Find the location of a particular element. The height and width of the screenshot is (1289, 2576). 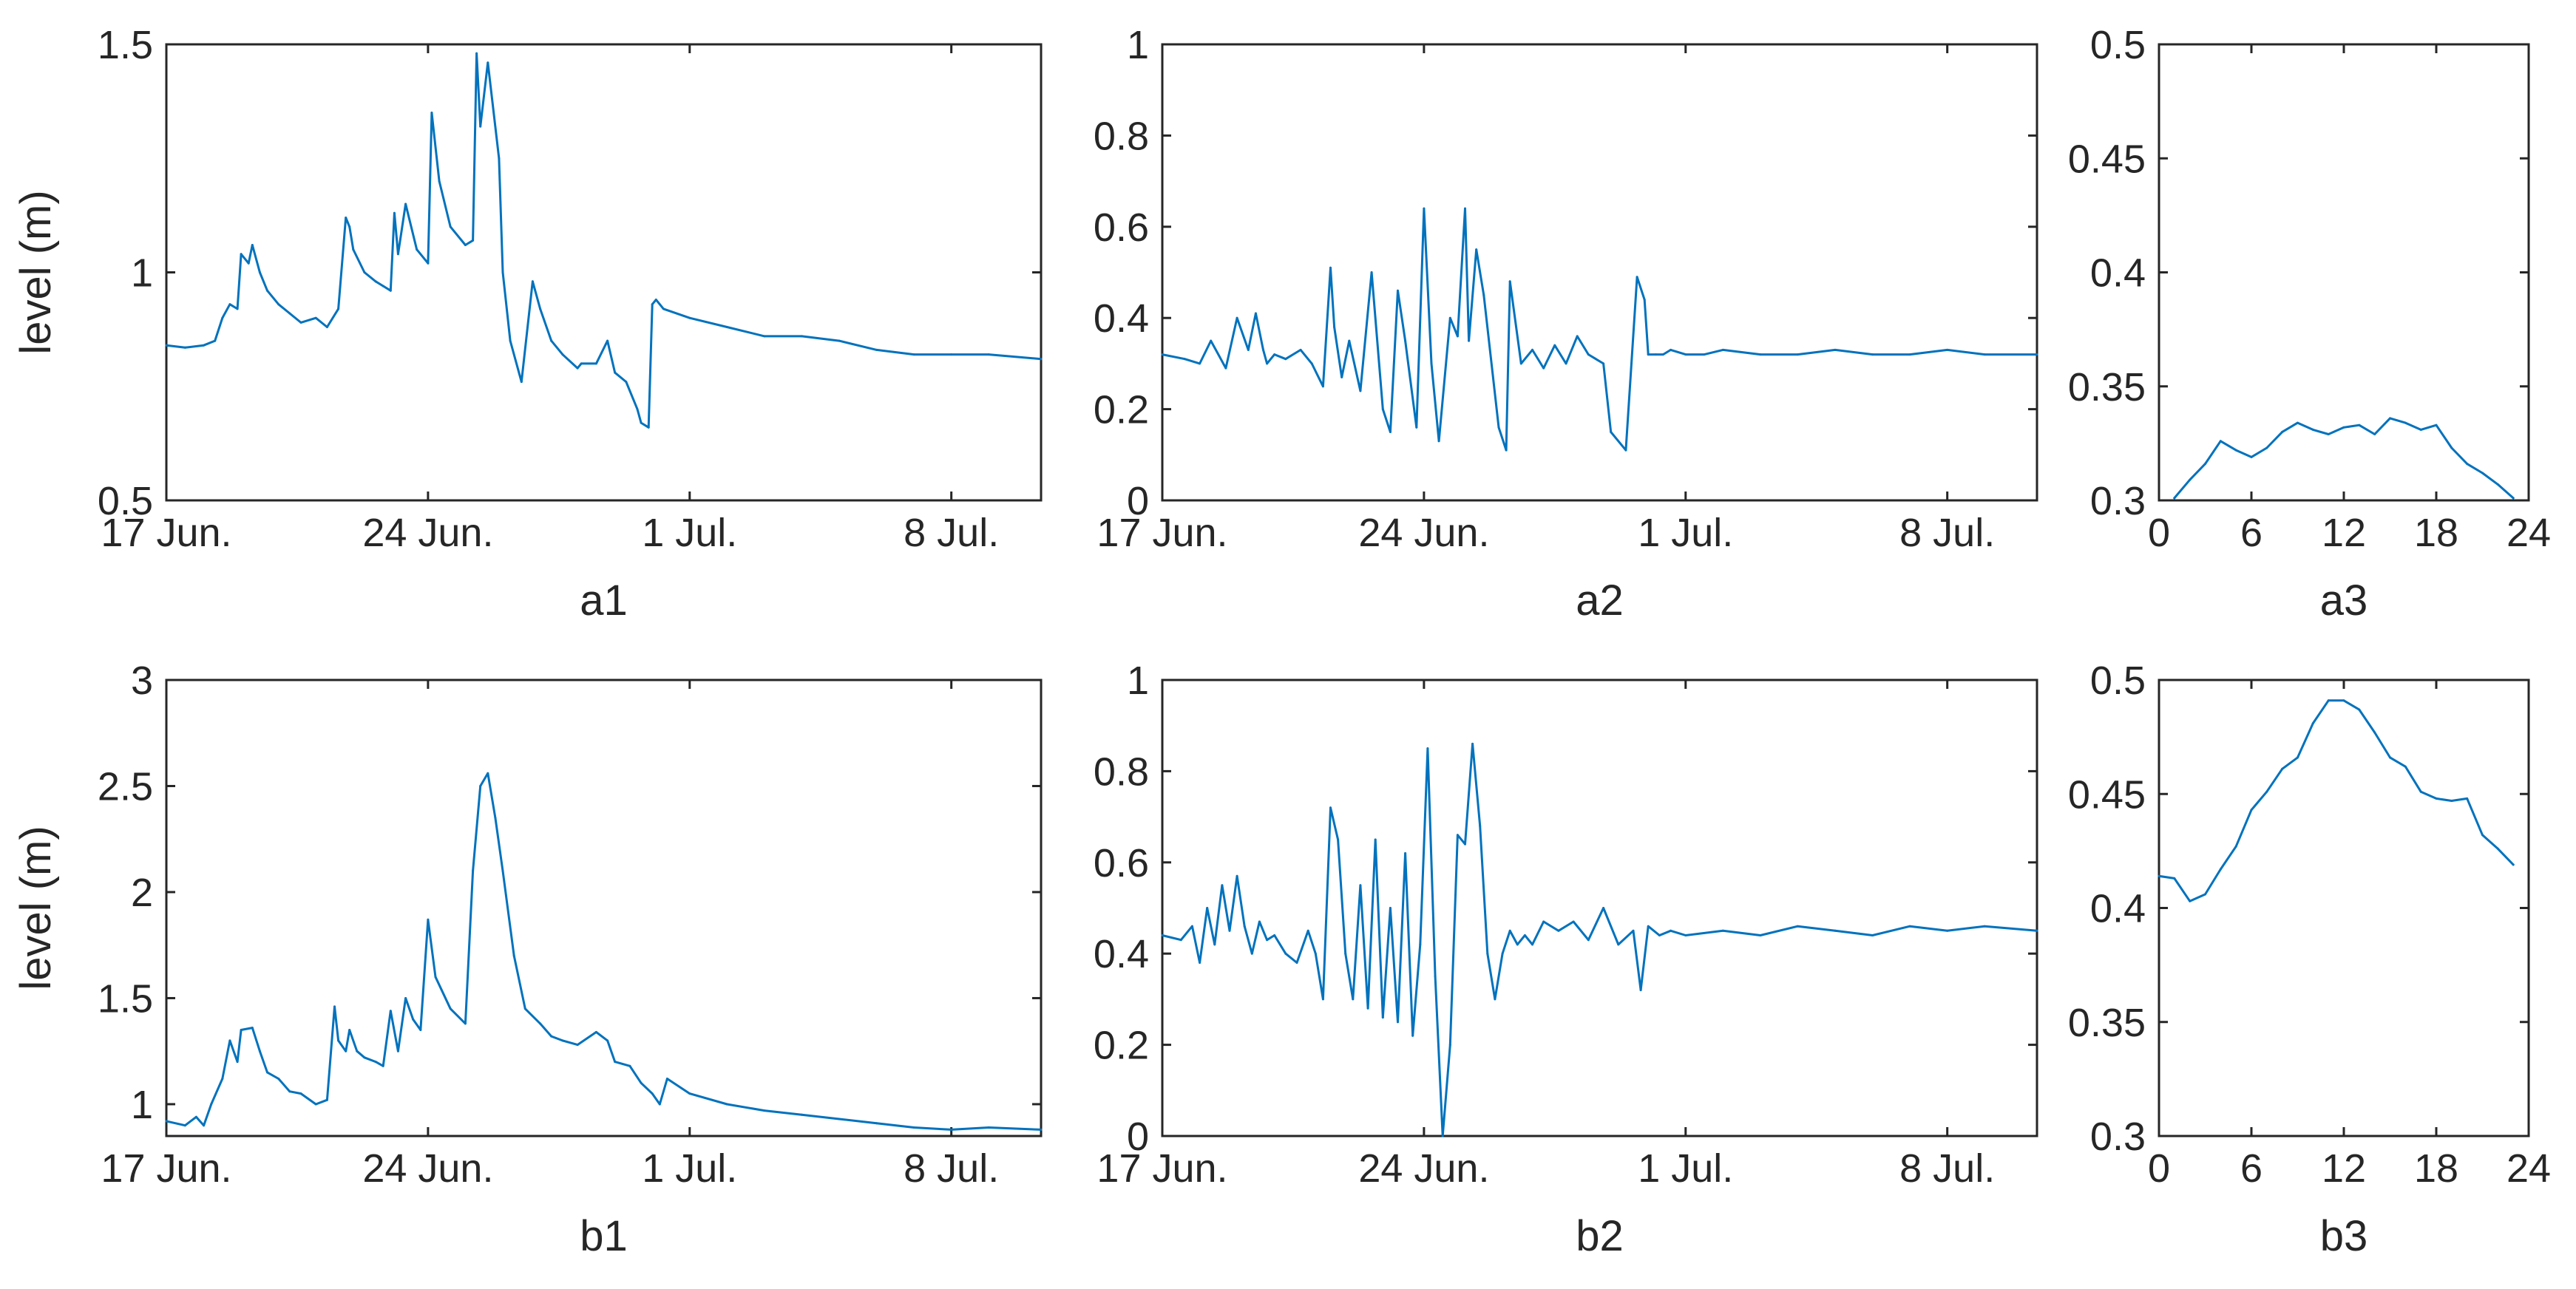

panel-label: a2 is located at coordinates (1600, 601).